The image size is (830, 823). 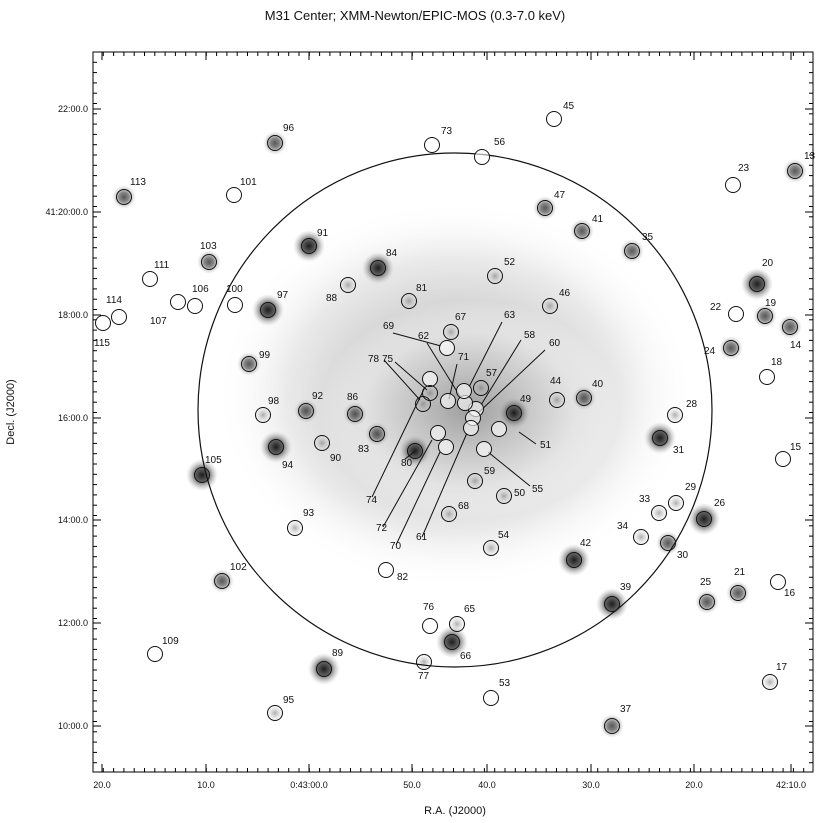 I want to click on source-label-73: 73, so click(x=447, y=131).